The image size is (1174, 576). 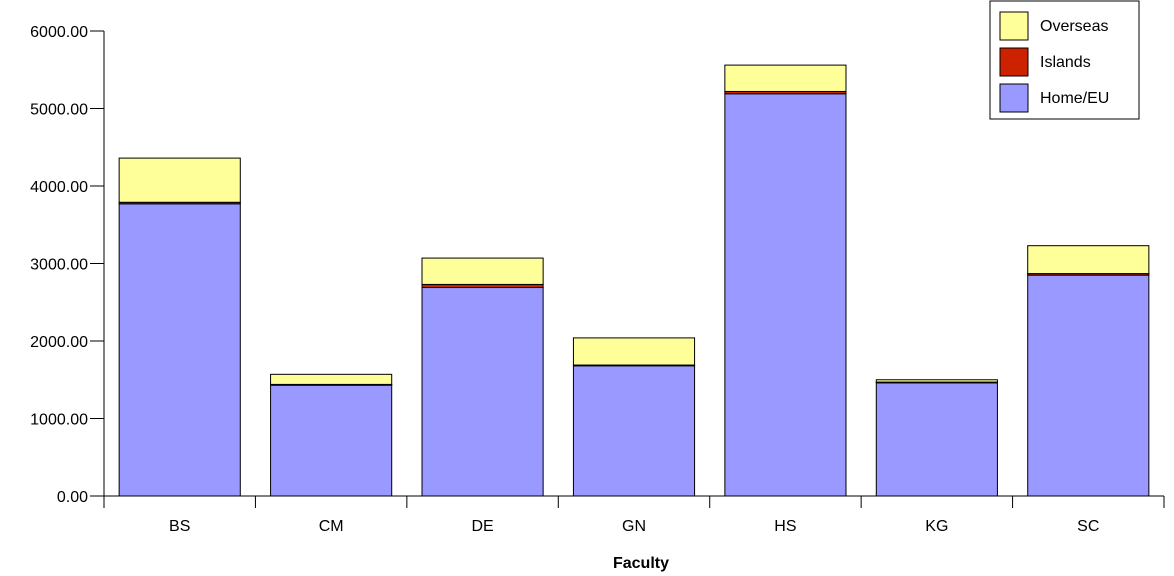 I want to click on bar-gn-home-eu, so click(x=634, y=431).